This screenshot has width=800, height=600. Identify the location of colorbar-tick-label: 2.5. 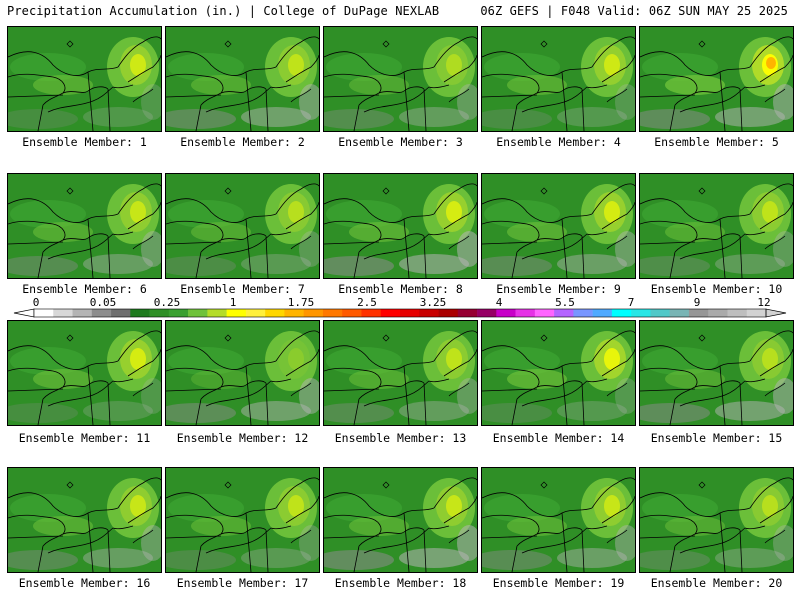
(367, 302).